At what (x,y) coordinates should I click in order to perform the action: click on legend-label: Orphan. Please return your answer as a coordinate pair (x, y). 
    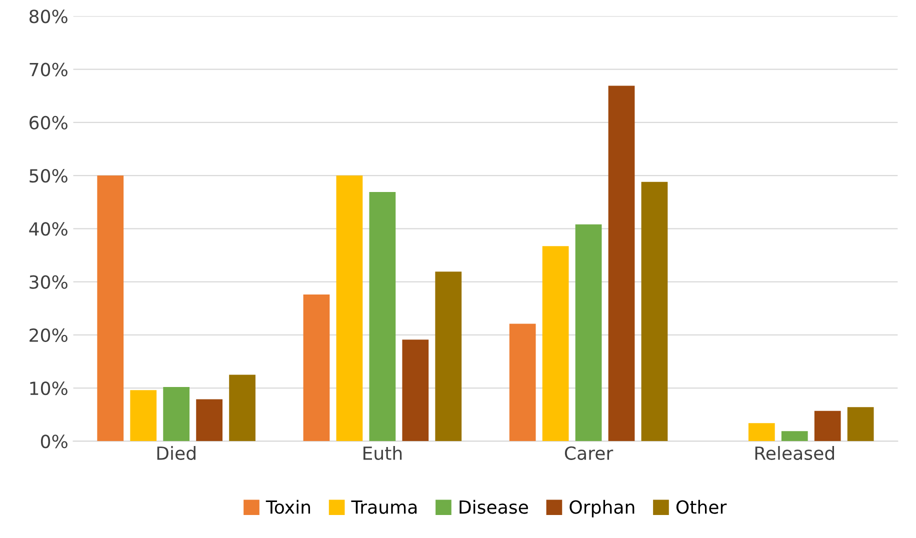
    Looking at the image, I should click on (602, 509).